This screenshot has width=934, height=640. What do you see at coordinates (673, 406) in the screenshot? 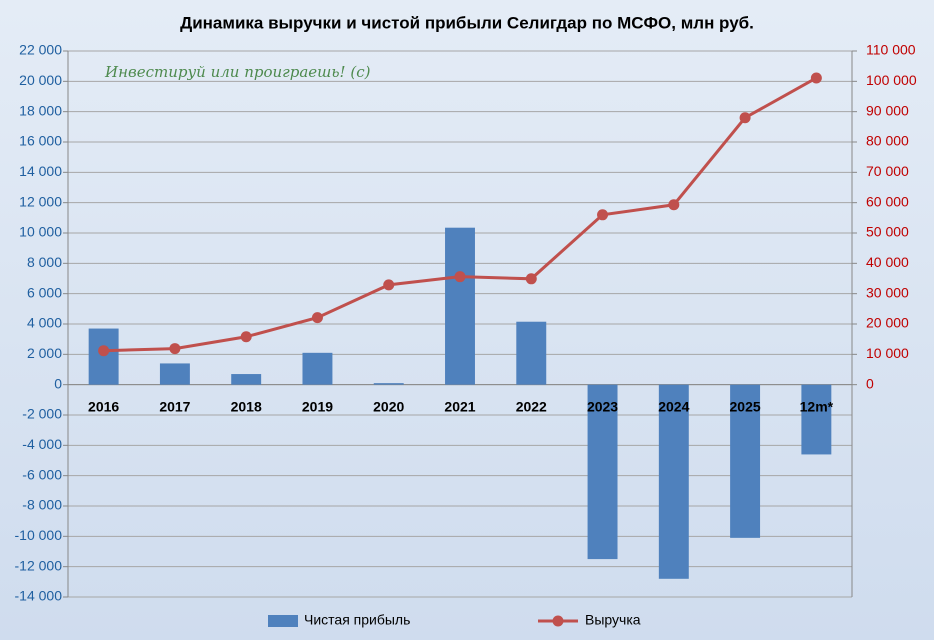
I see `x-tick-label: 2024` at bounding box center [673, 406].